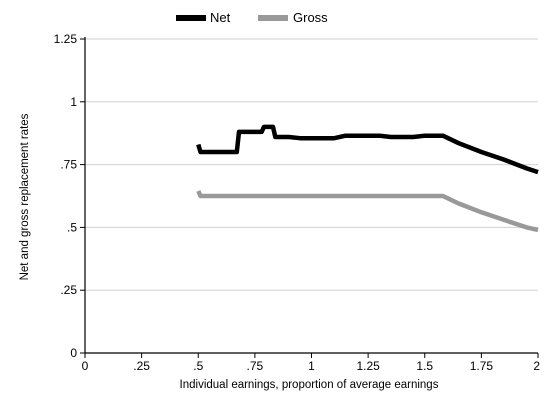 This screenshot has width=545, height=398. I want to click on series-line-net, so click(367, 149).